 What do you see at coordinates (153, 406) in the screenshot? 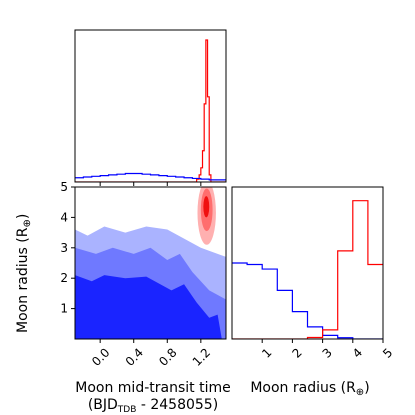
I see `x-axis-label-time-units: (BJDTDB - 2458055)` at bounding box center [153, 406].